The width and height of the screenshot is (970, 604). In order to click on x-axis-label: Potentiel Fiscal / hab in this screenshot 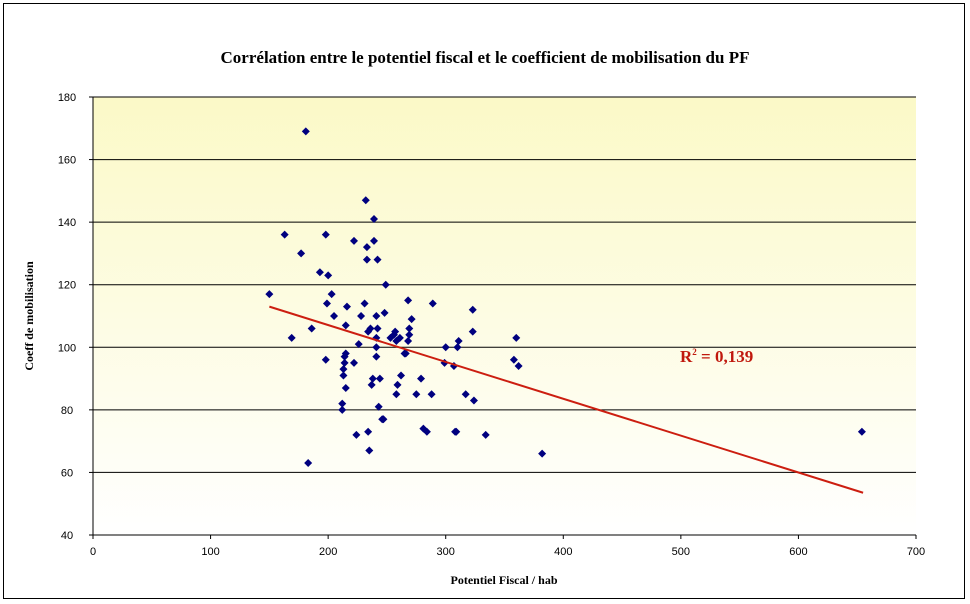, I will do `click(504, 580)`.